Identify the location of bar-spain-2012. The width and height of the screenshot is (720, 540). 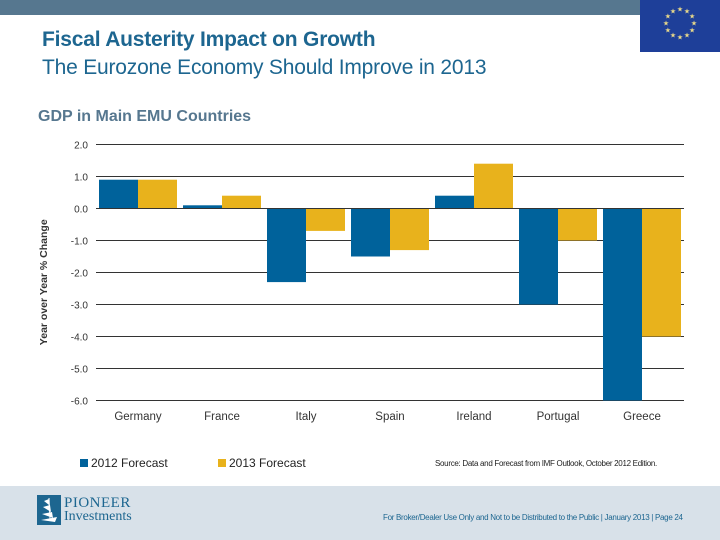
(370, 232).